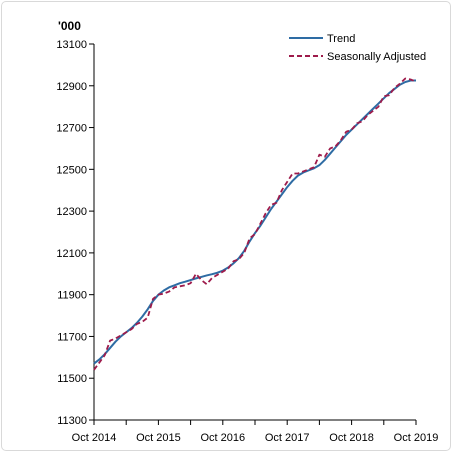  What do you see at coordinates (71, 170) in the screenshot?
I see `y-tick-label: 12500` at bounding box center [71, 170].